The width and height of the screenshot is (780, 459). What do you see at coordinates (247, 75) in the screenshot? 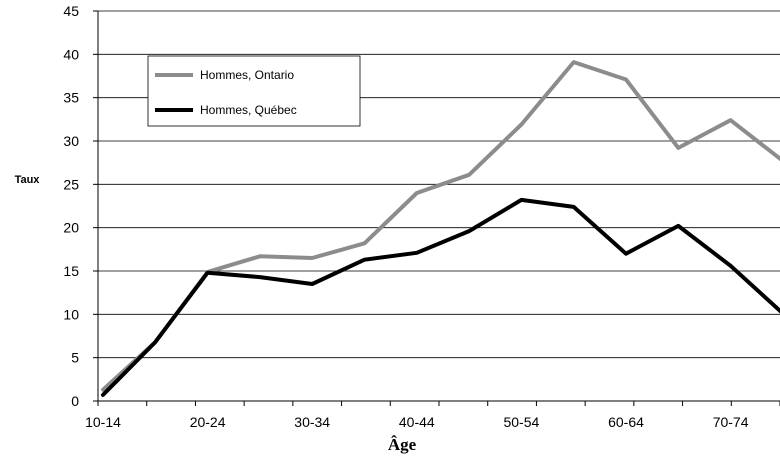
I see `legend-label: Hommes, Ontario` at bounding box center [247, 75].